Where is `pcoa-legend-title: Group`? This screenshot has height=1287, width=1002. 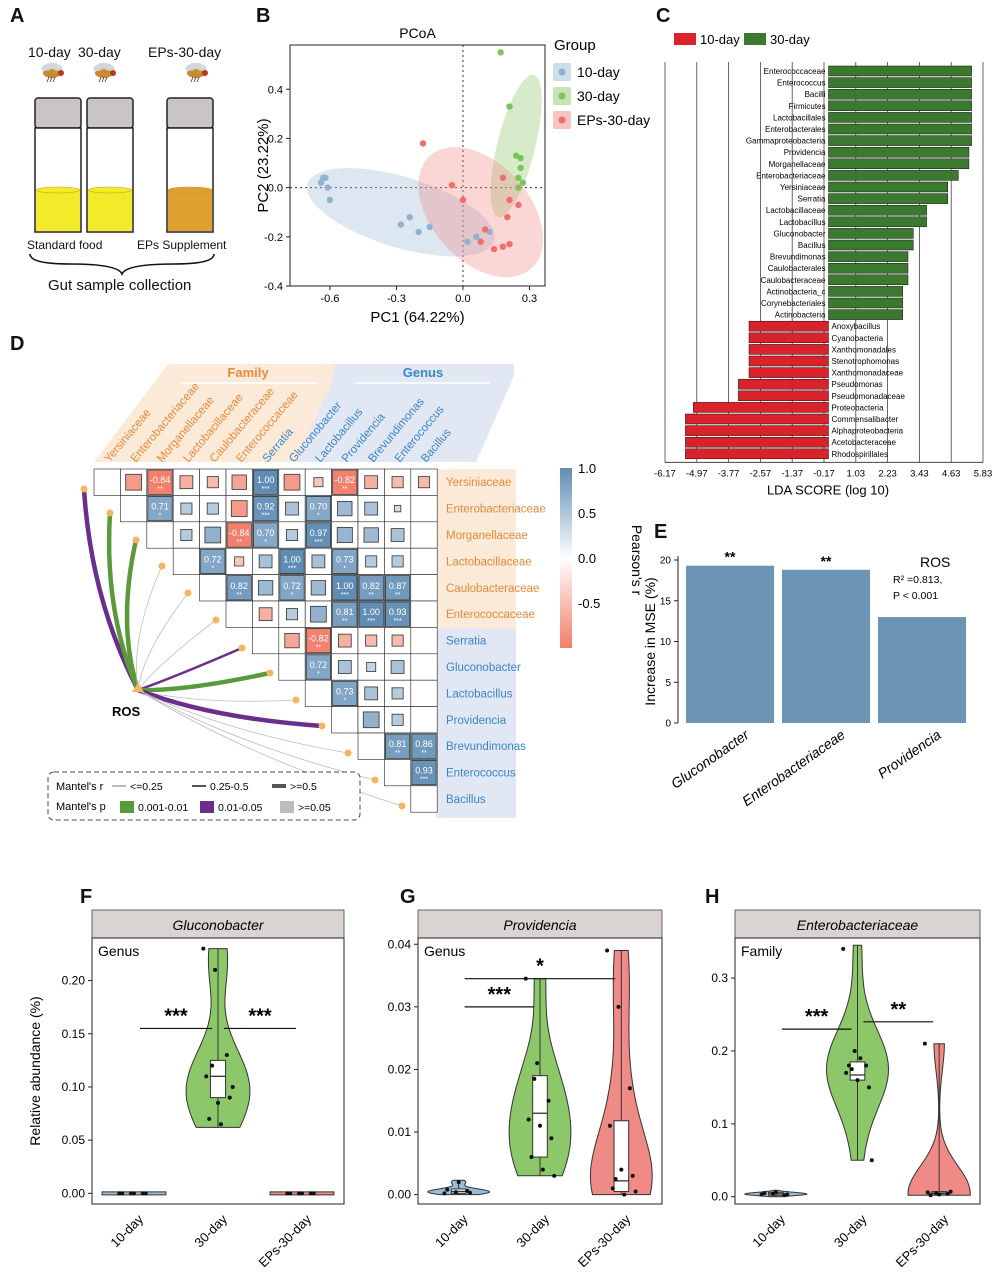
pcoa-legend-title: Group is located at coordinates (575, 45).